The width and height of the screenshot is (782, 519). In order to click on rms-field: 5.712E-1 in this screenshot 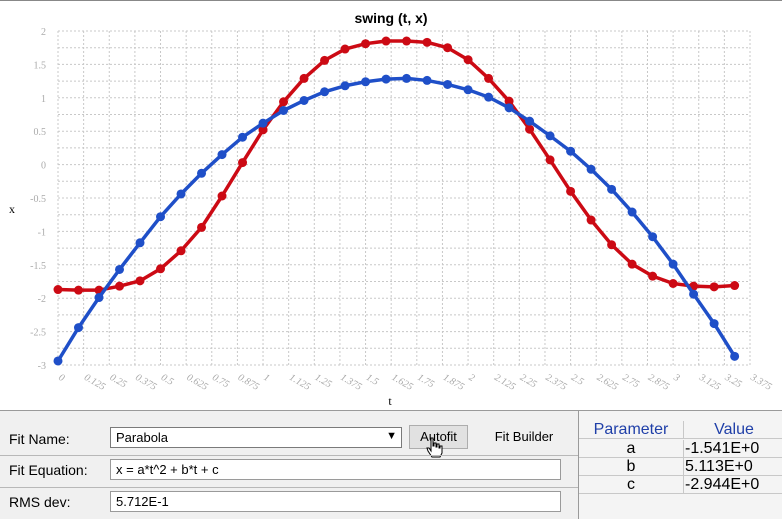, I will do `click(335, 501)`.